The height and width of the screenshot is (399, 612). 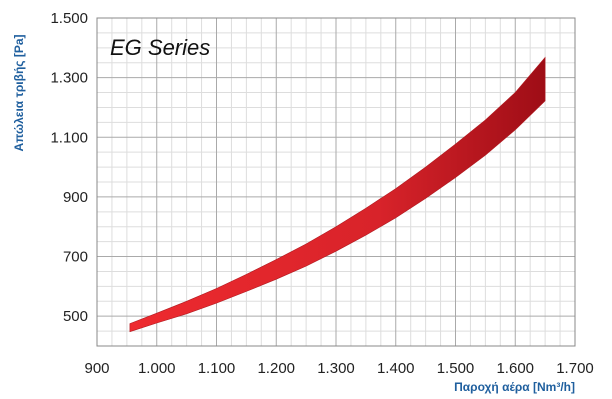 What do you see at coordinates (75, 257) in the screenshot?
I see `y-tick-label: 700` at bounding box center [75, 257].